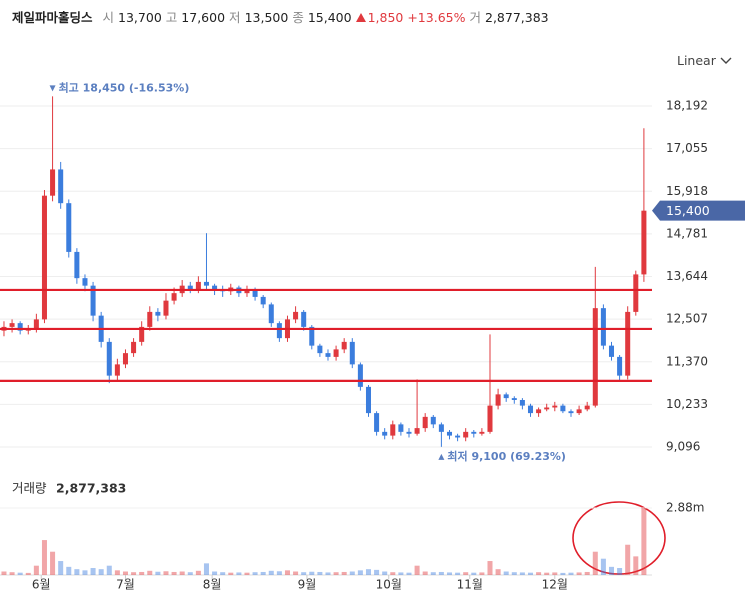 Image resolution: width=753 pixels, height=612 pixels. I want to click on quote-value: 17,600, so click(203, 17).